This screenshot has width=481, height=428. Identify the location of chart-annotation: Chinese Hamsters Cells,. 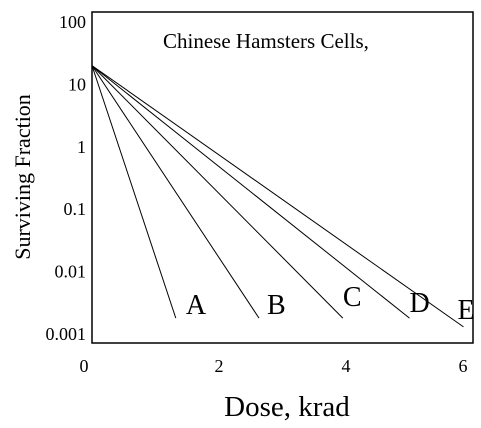
(266, 41).